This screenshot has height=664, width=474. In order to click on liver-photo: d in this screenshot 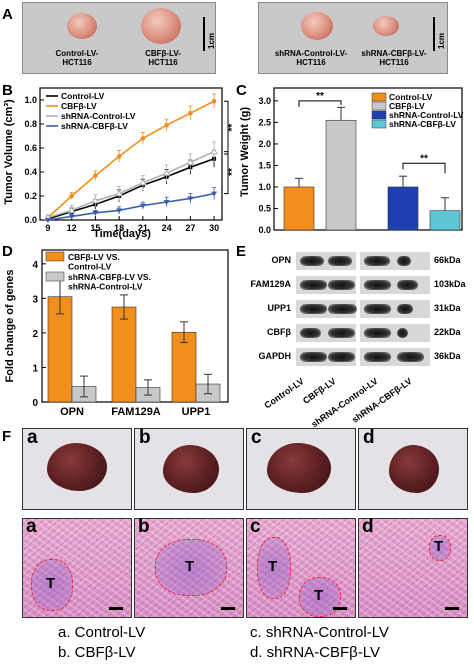, I will do `click(413, 468)`.